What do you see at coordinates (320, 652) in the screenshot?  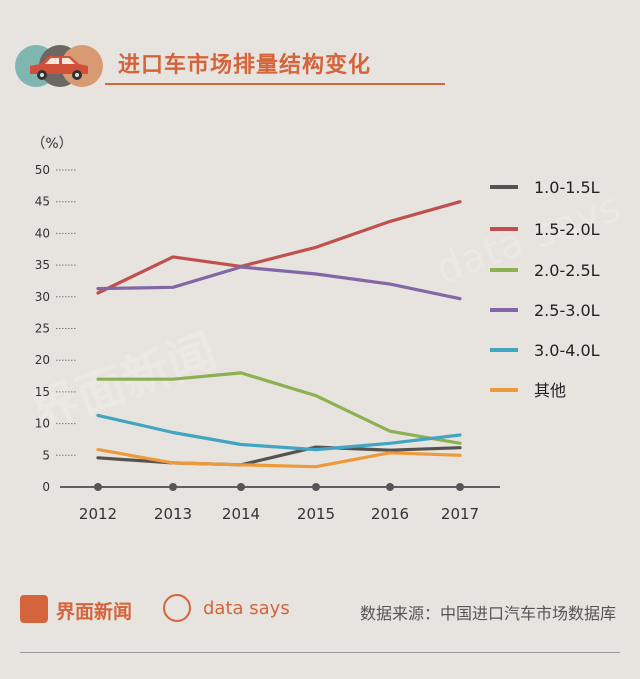 I see `footer-divider` at bounding box center [320, 652].